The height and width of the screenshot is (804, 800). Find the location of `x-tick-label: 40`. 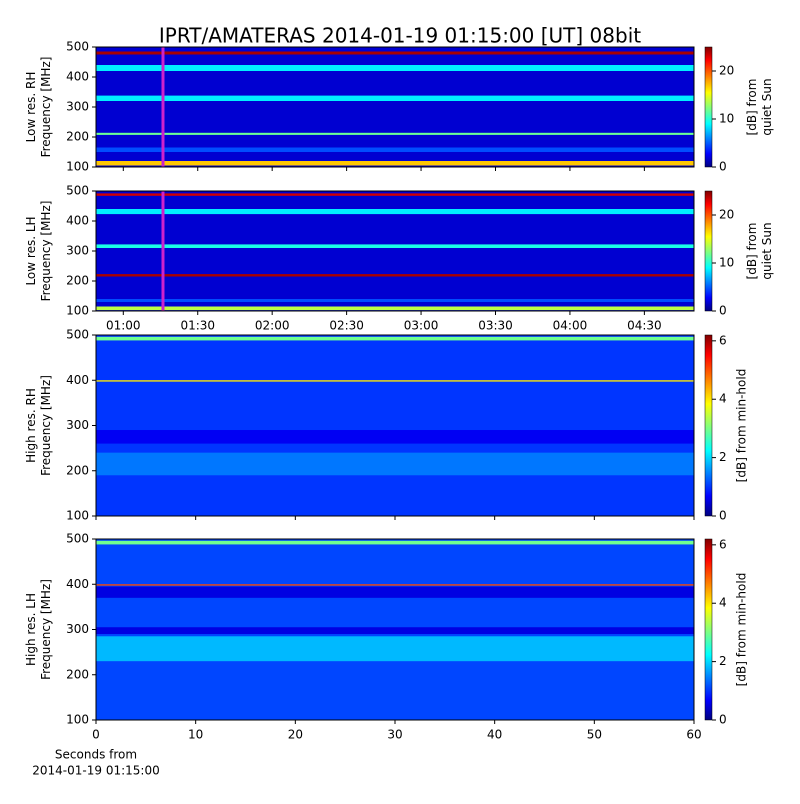

x-tick-label: 40 is located at coordinates (494, 735).